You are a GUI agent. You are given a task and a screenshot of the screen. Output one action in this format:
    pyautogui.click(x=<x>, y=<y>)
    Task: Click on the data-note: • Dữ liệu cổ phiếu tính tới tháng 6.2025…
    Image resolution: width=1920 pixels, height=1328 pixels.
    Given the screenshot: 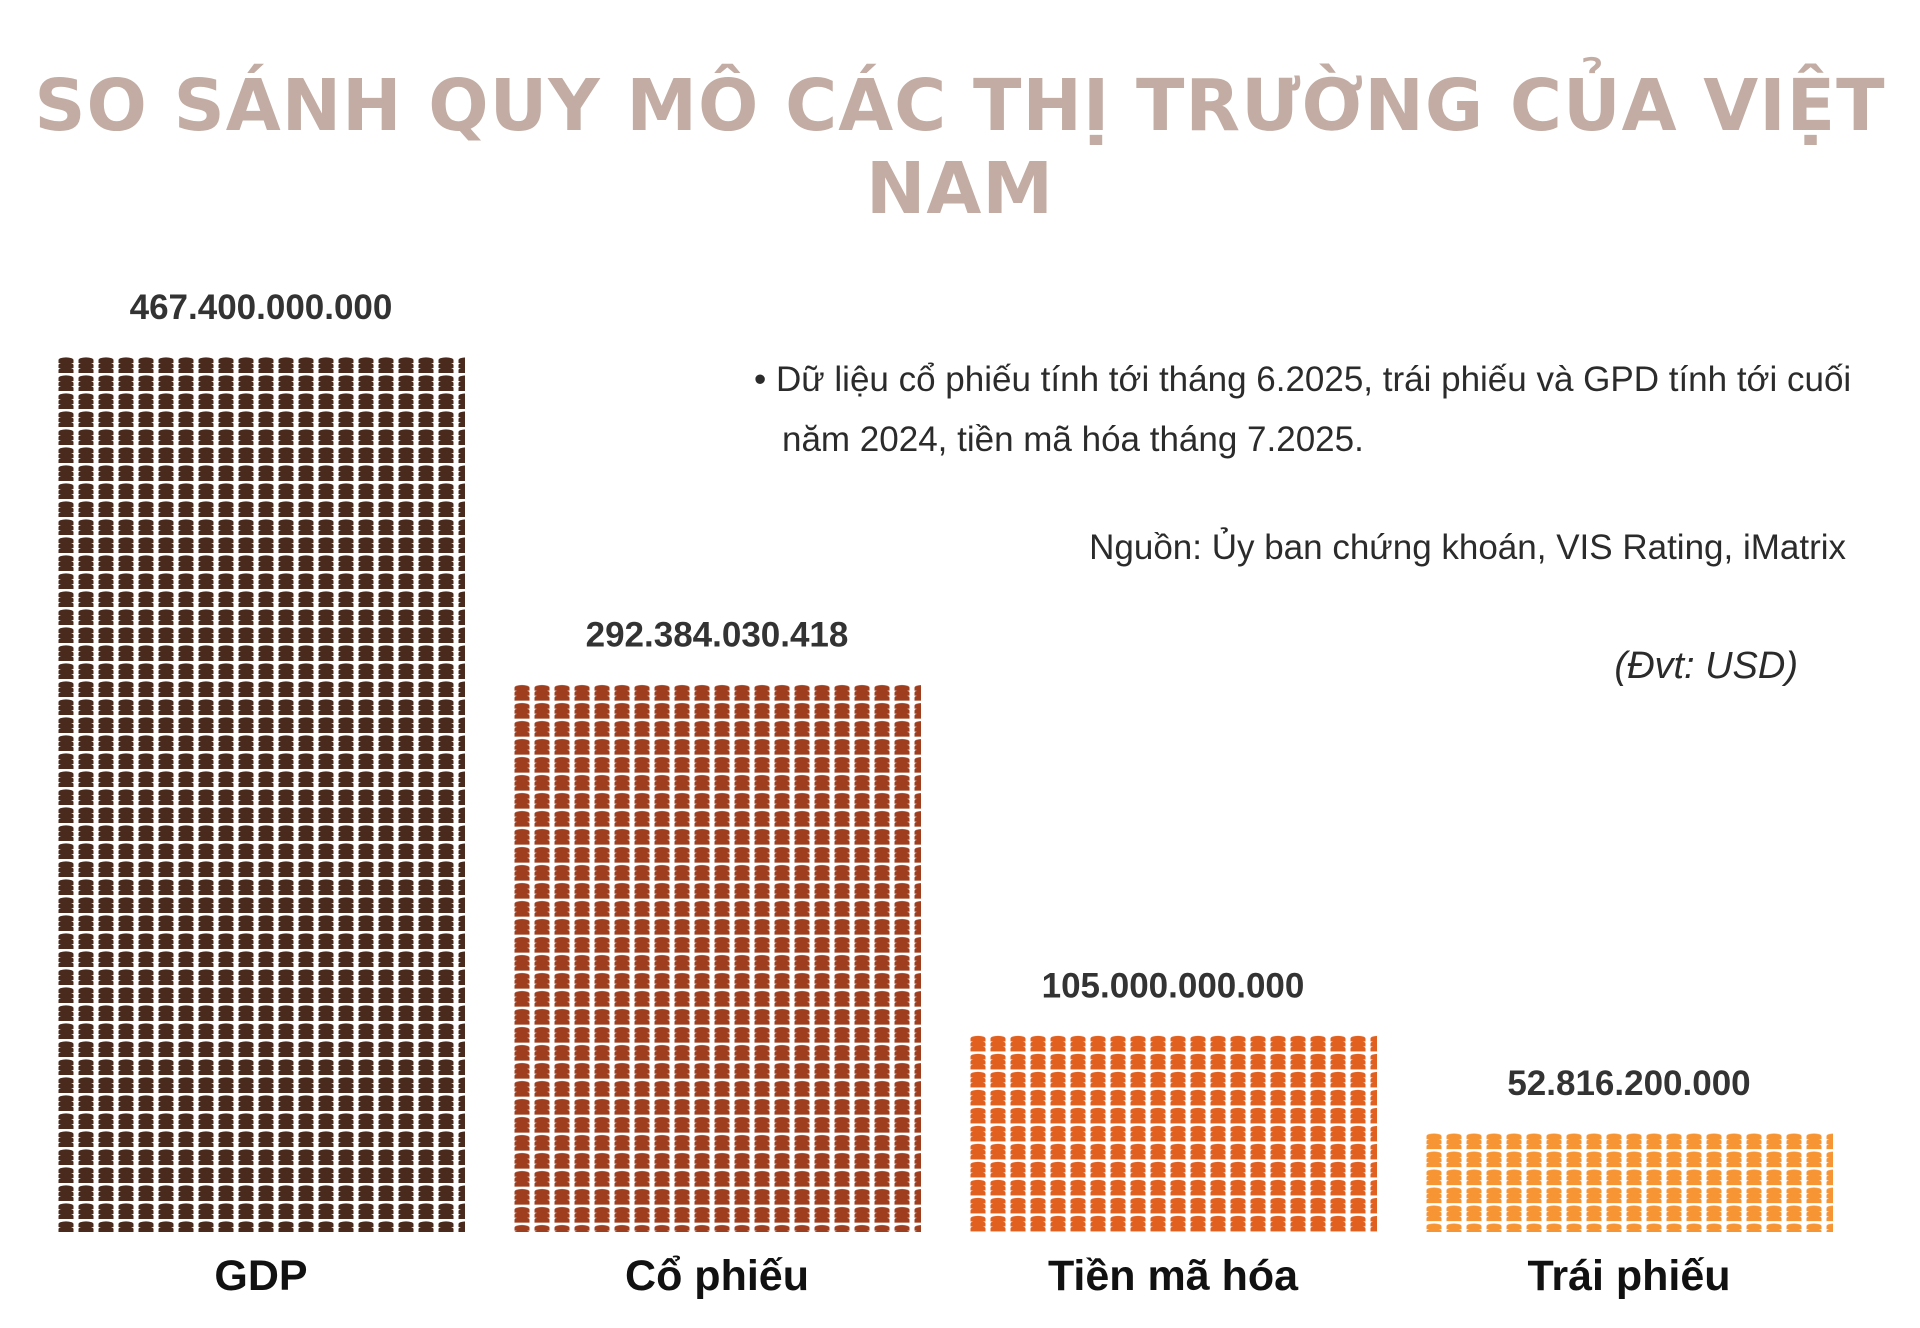 What is the action you would take?
    pyautogui.click(x=1303, y=409)
    